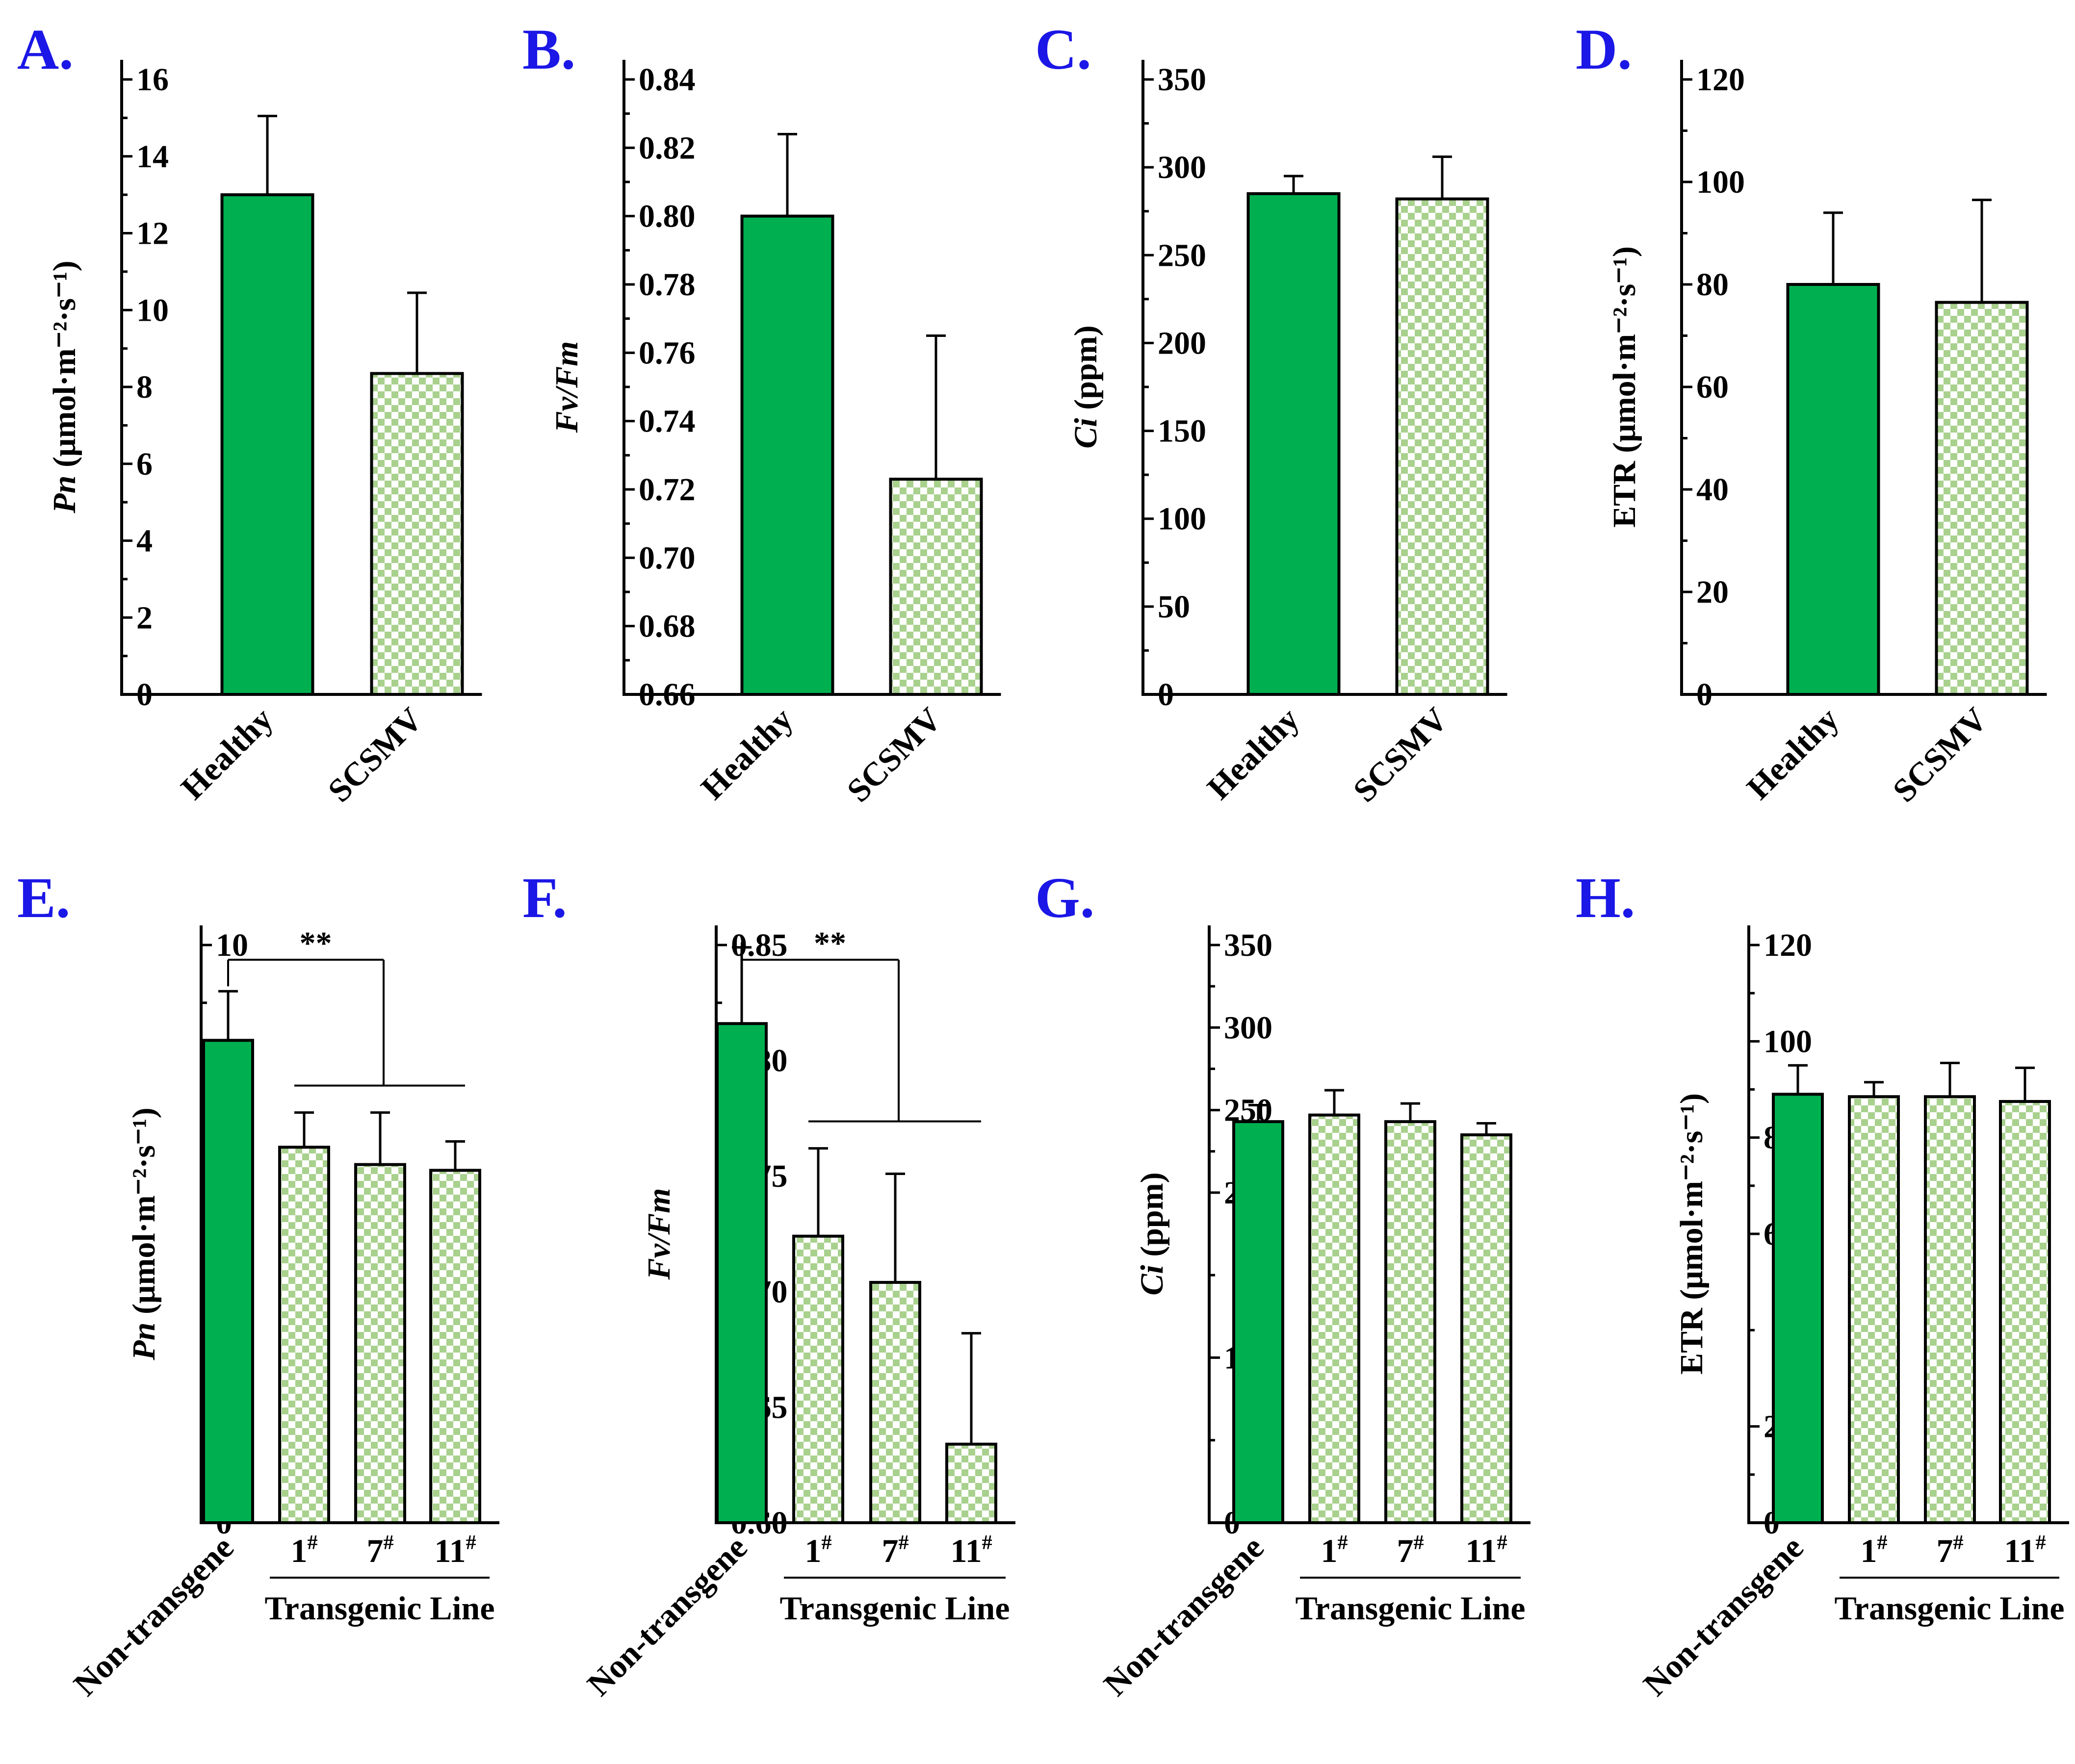 The image size is (2075, 1764). Describe the element at coordinates (544, 898) in the screenshot. I see `panel-letter: F.` at that location.